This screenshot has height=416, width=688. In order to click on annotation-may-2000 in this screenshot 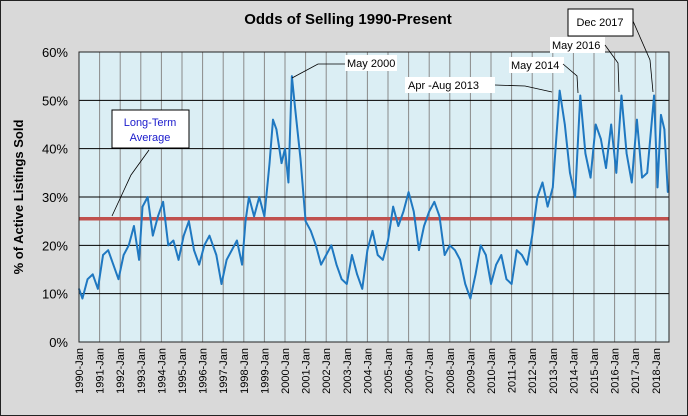, I will do `click(371, 63)`.